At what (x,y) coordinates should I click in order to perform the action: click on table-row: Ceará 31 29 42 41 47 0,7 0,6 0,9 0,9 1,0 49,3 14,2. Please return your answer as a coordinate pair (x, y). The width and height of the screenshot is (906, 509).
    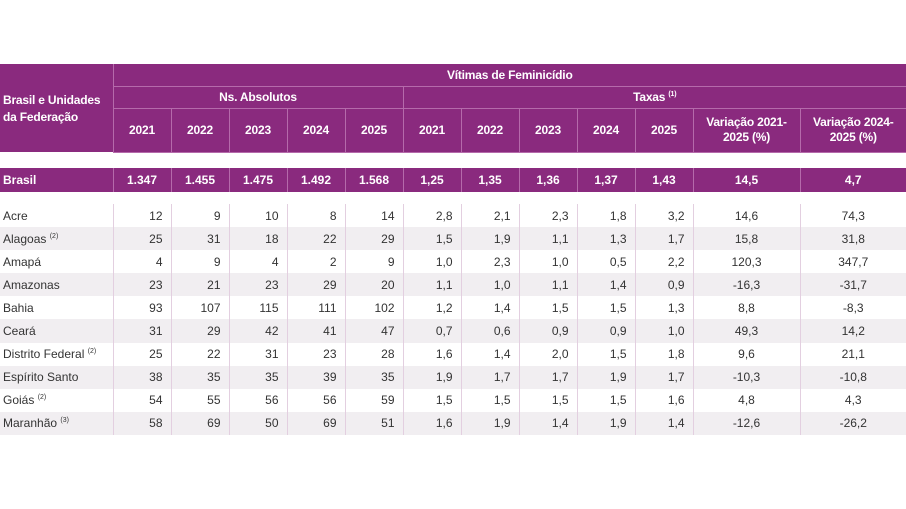
    Looking at the image, I should click on (453, 331).